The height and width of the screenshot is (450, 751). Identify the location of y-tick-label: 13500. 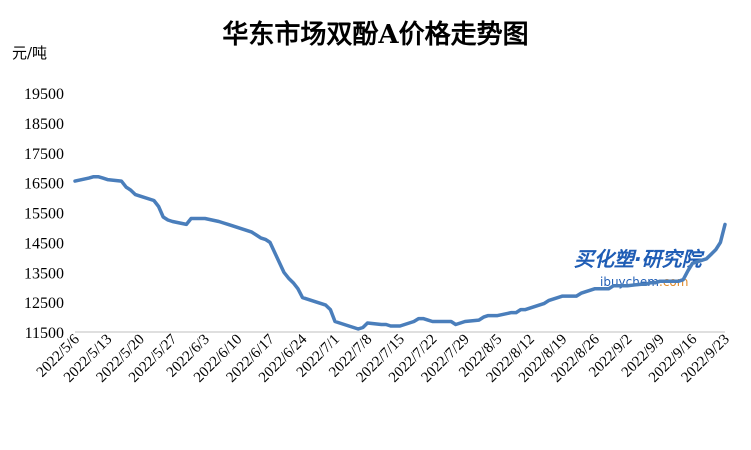
(44, 273).